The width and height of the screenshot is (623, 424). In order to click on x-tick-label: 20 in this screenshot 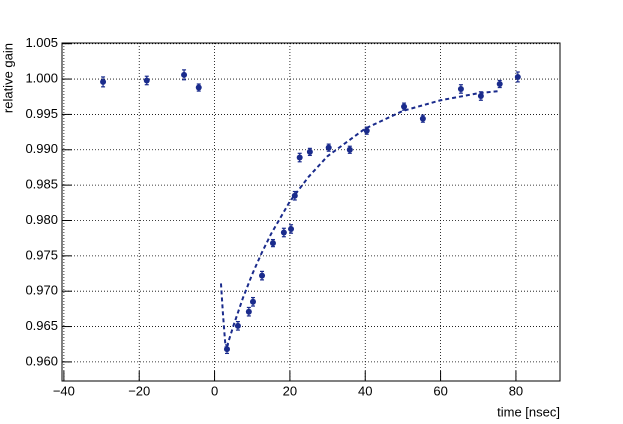, I will do `click(290, 390)`.